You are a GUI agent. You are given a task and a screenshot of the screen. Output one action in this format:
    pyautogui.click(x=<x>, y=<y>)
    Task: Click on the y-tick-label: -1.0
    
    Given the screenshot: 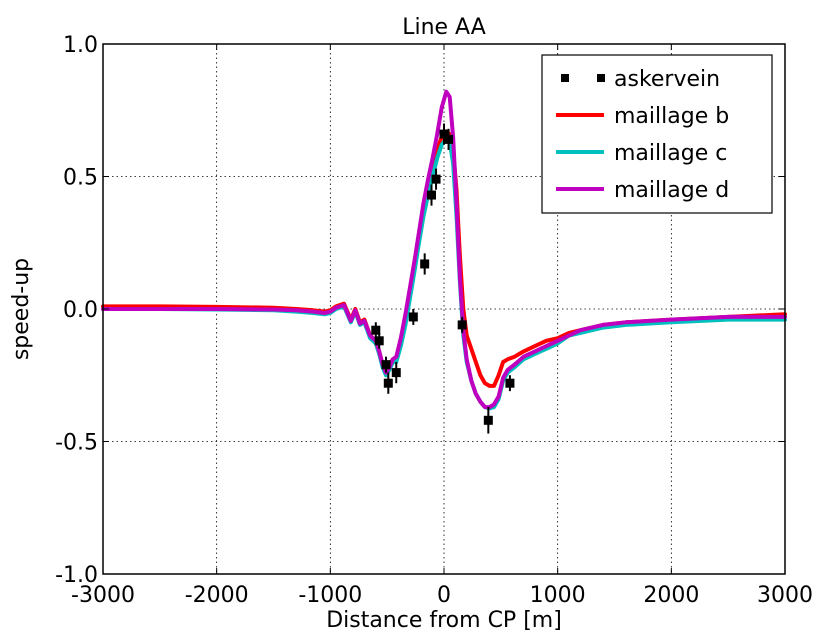 What is the action you would take?
    pyautogui.click(x=76, y=575)
    